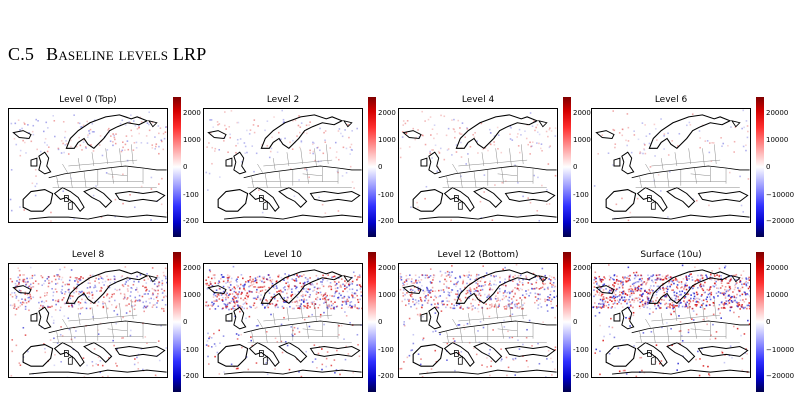 Image resolution: width=799 pixels, height=402 pixels. Describe the element at coordinates (21, 54) in the screenshot. I see `section-number: C.5` at that location.